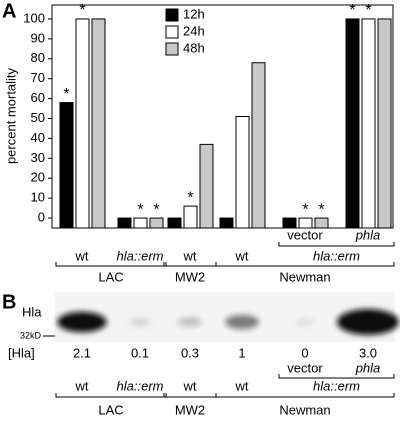  What do you see at coordinates (10, 115) in the screenshot?
I see `y-axis-label: percent mortality` at bounding box center [10, 115].